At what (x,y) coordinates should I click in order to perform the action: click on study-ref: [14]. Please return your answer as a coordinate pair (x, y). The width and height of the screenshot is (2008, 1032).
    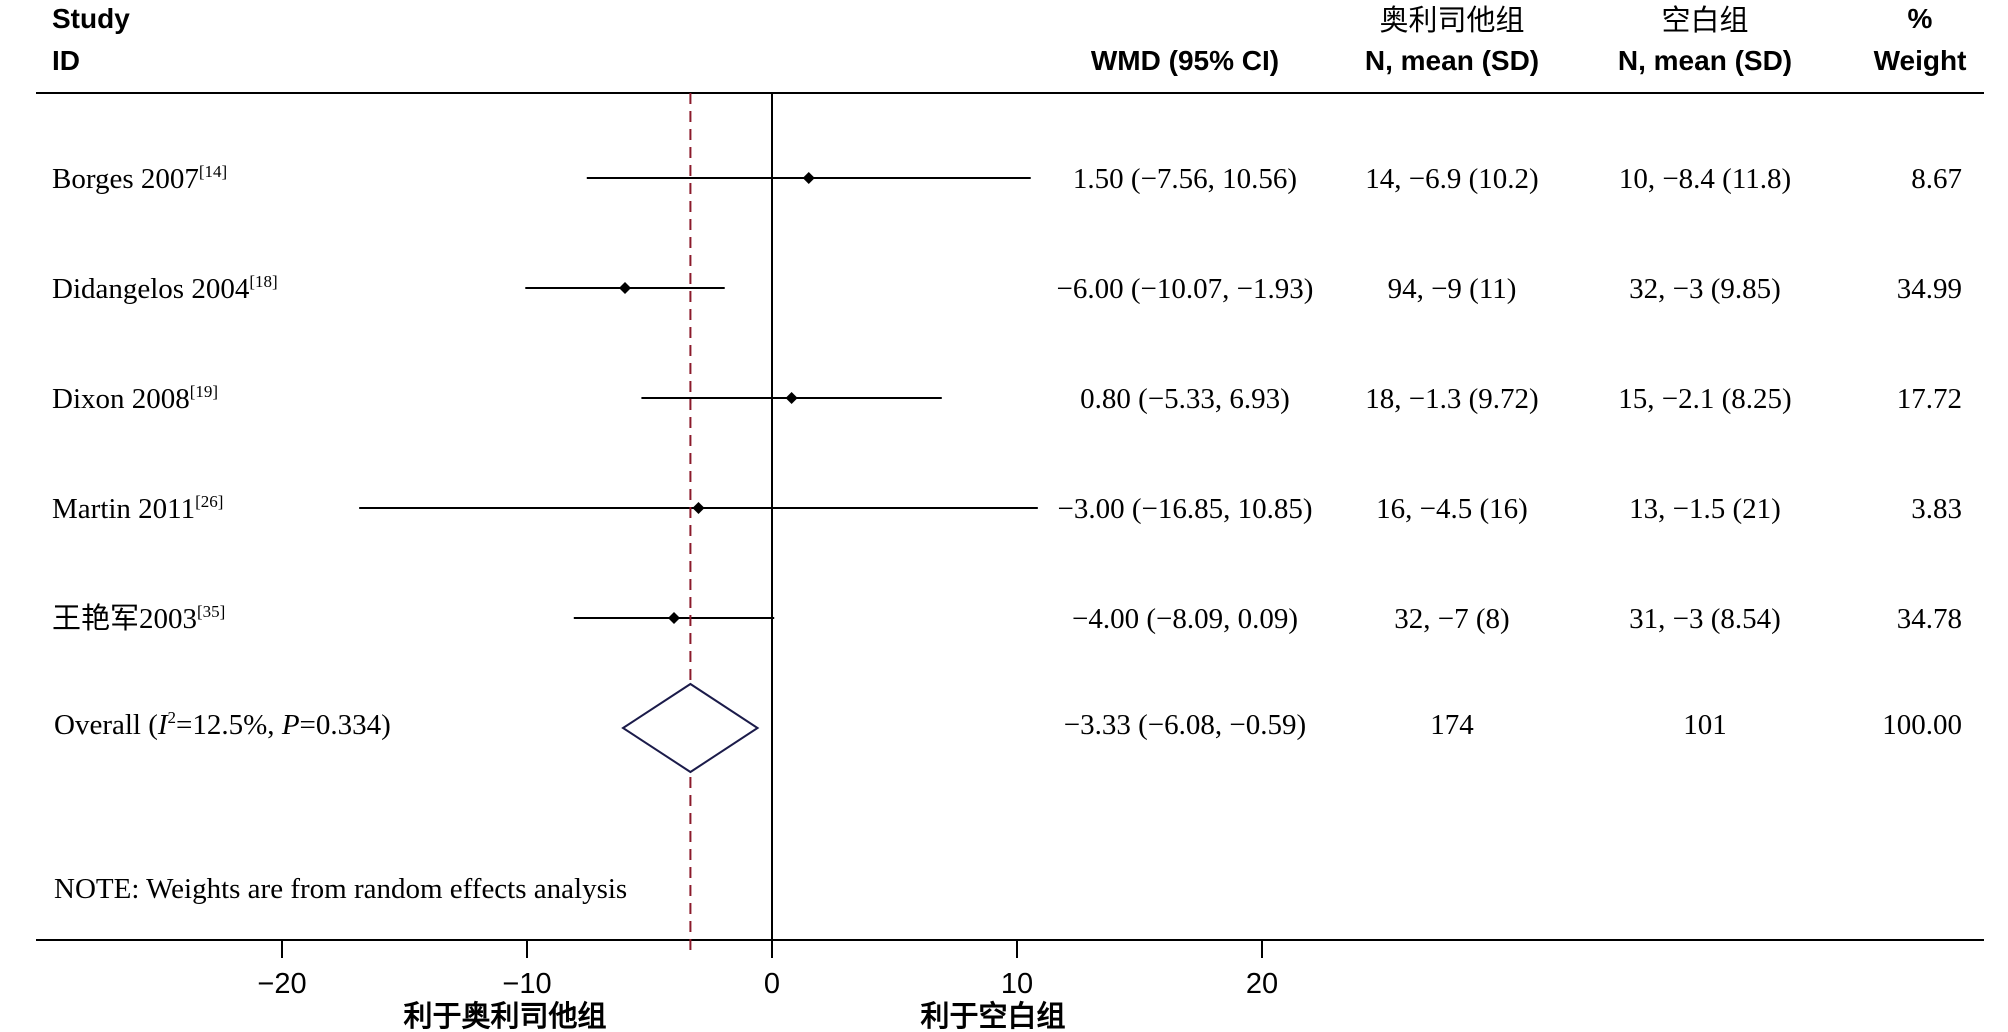
    Looking at the image, I should click on (213, 171).